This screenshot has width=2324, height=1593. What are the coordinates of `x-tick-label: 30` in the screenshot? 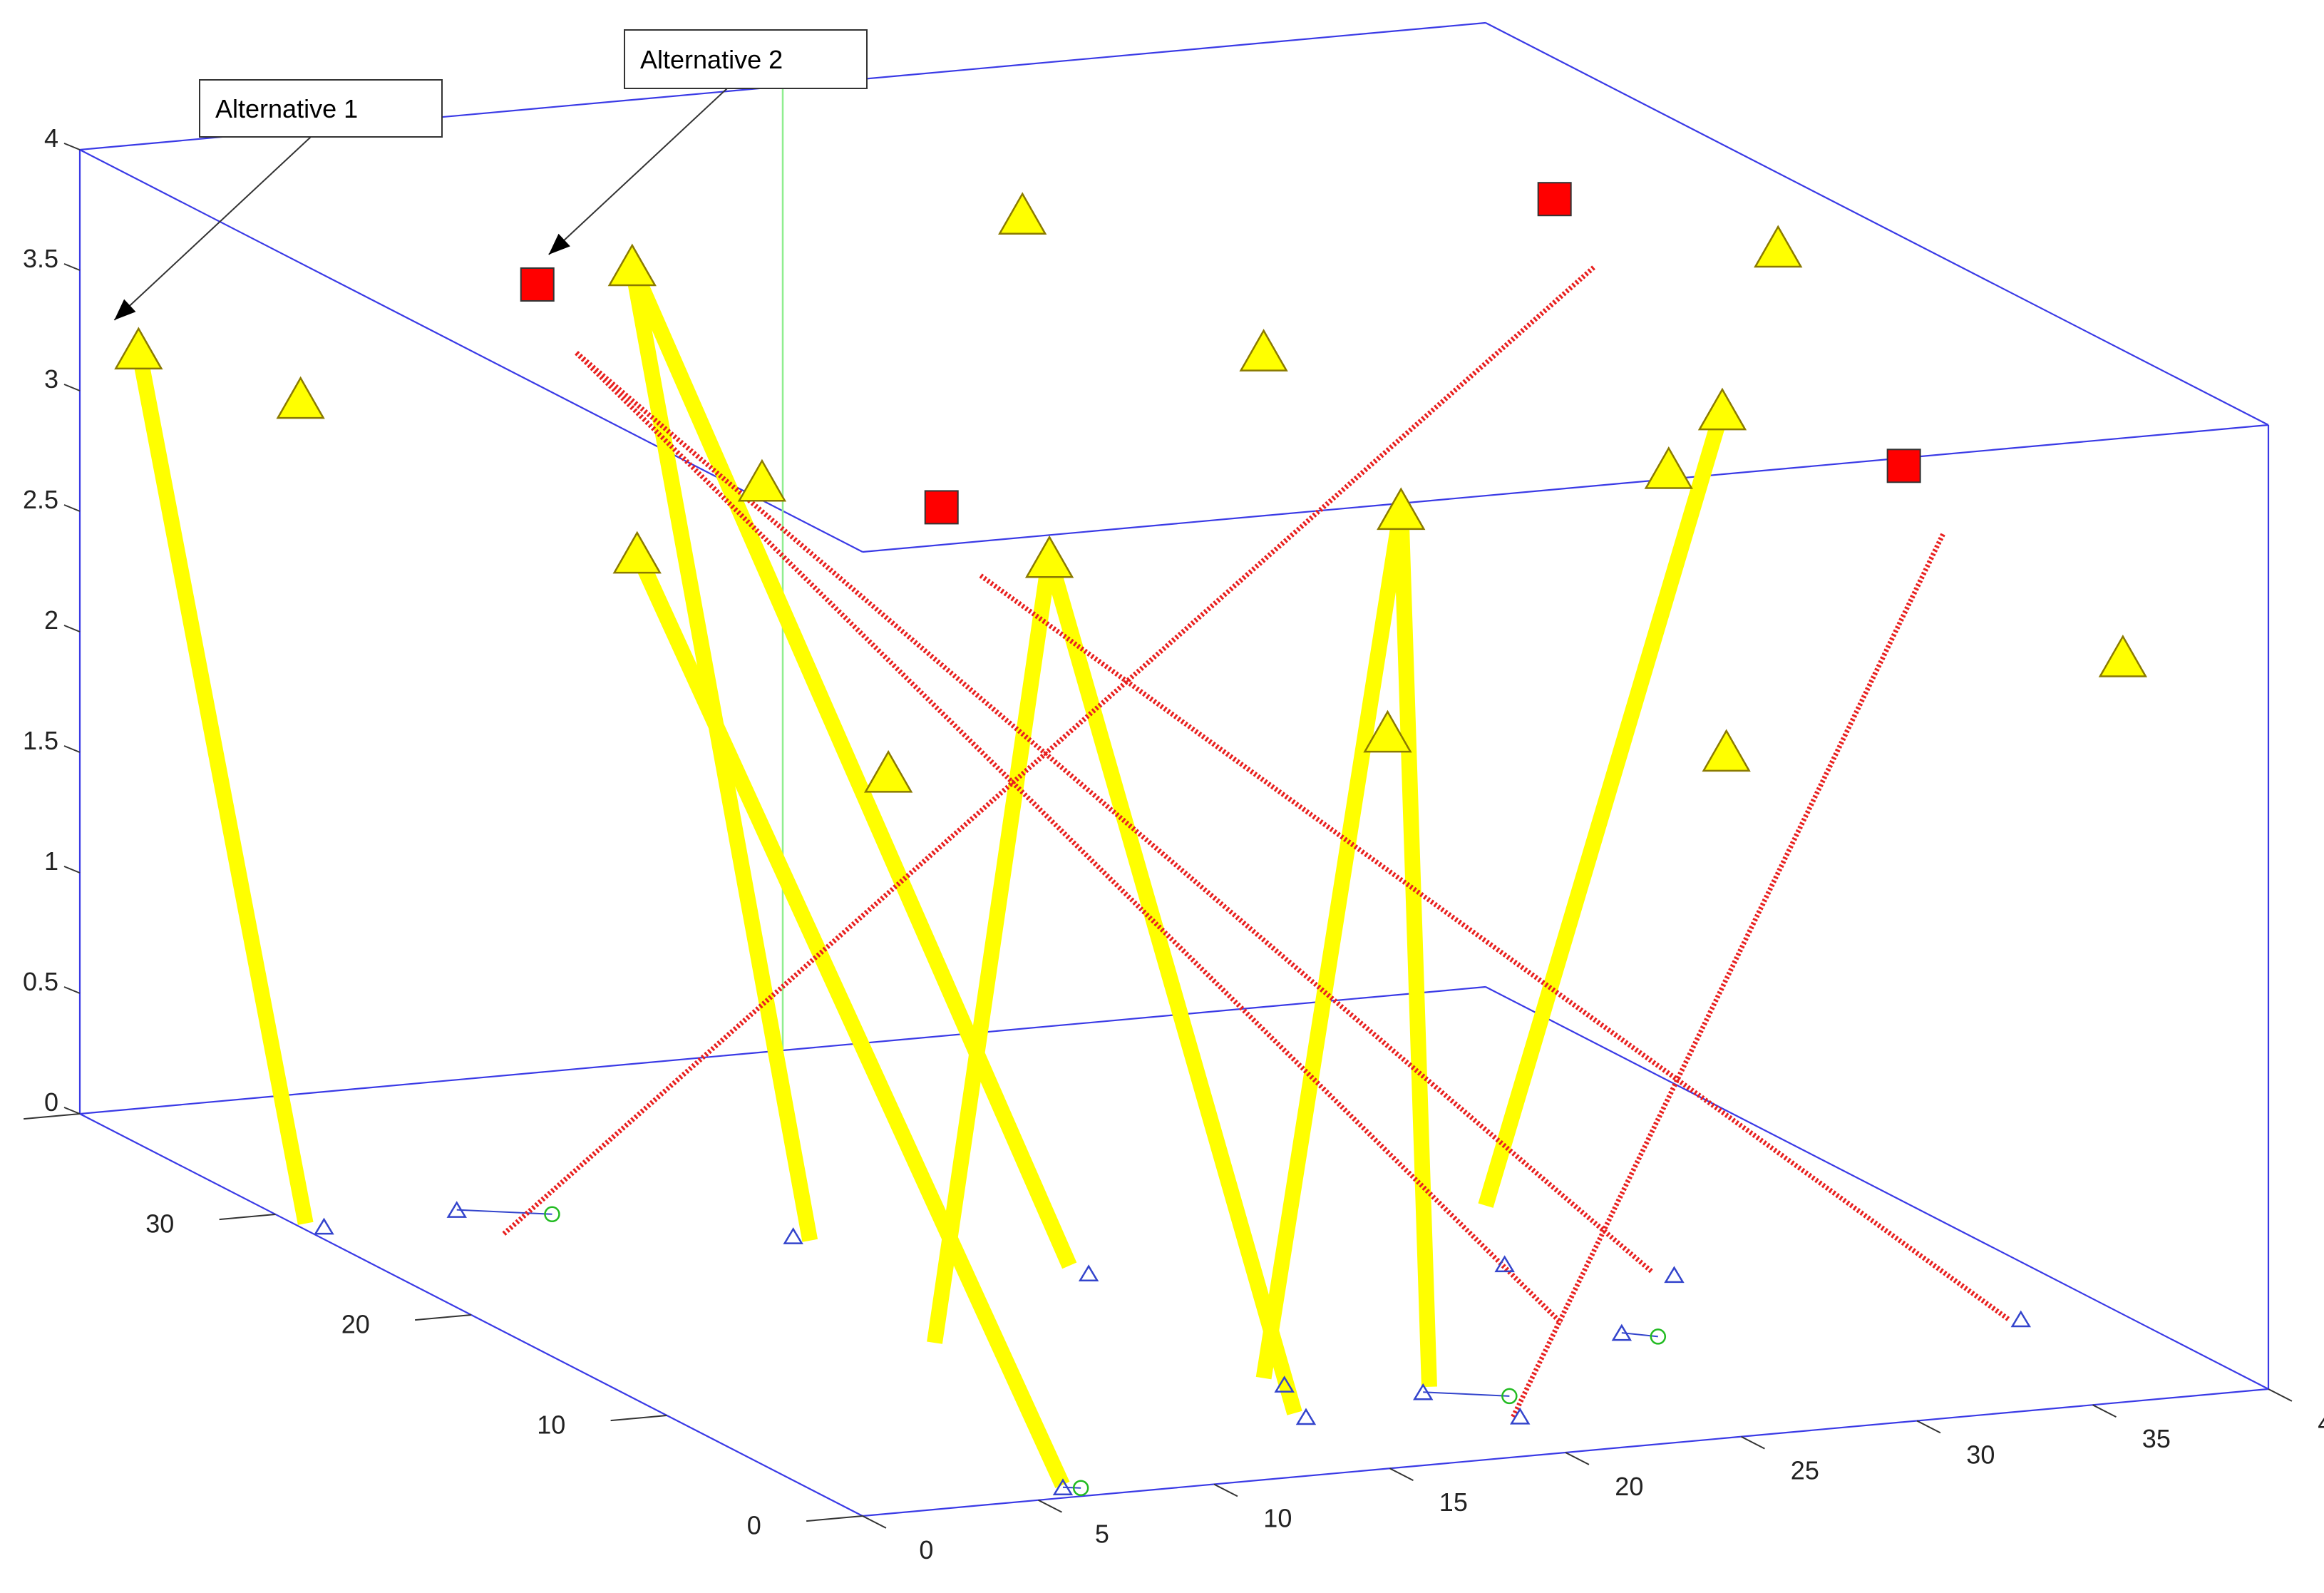 It's located at (1980, 1454).